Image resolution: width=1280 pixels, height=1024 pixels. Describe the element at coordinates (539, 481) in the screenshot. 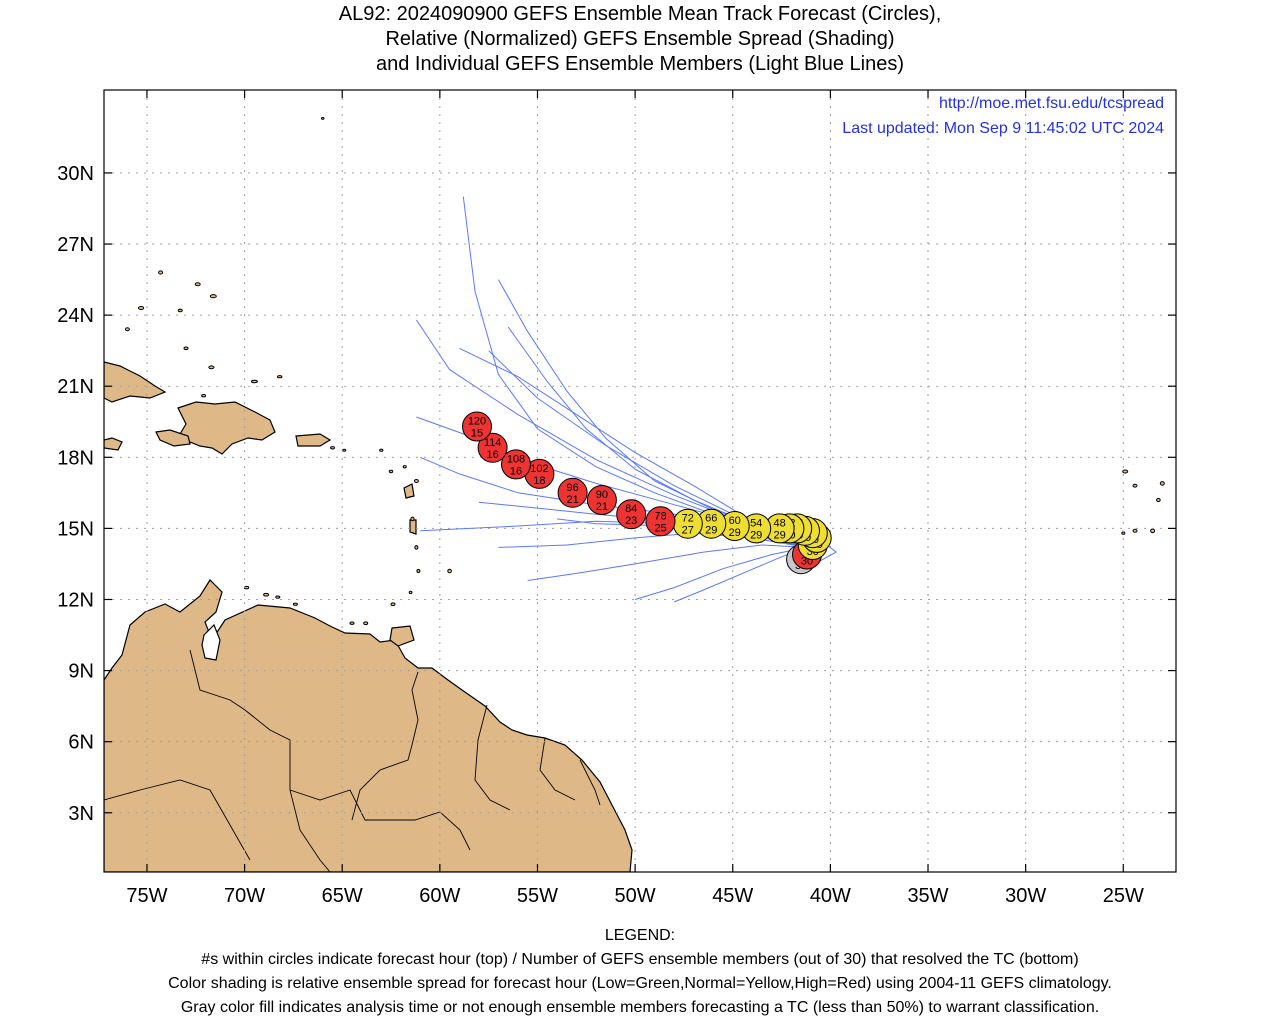

I see `member-count-label: 18` at that location.